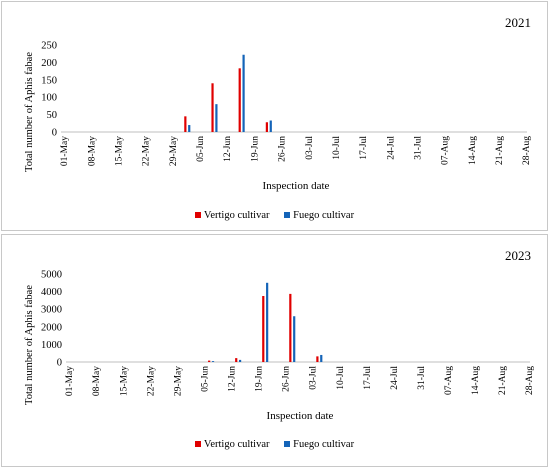 This screenshot has width=550, height=468. I want to click on y-tick-label: 2000, so click(51, 327).